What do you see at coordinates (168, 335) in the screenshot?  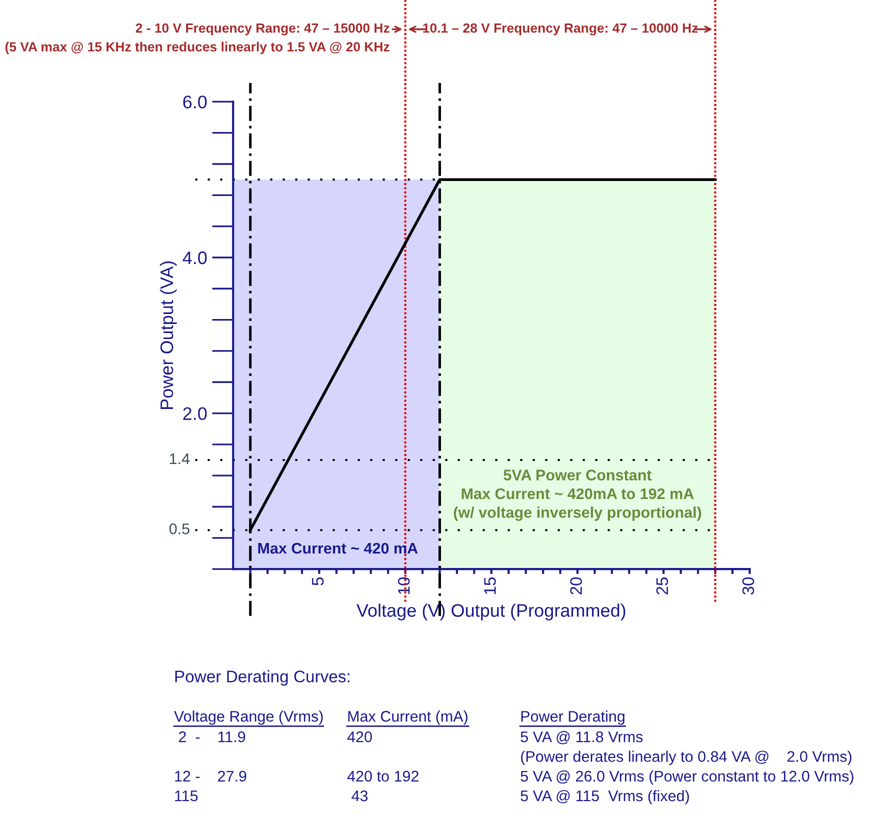 I see `y-axis-title: Power Output (VA)` at bounding box center [168, 335].